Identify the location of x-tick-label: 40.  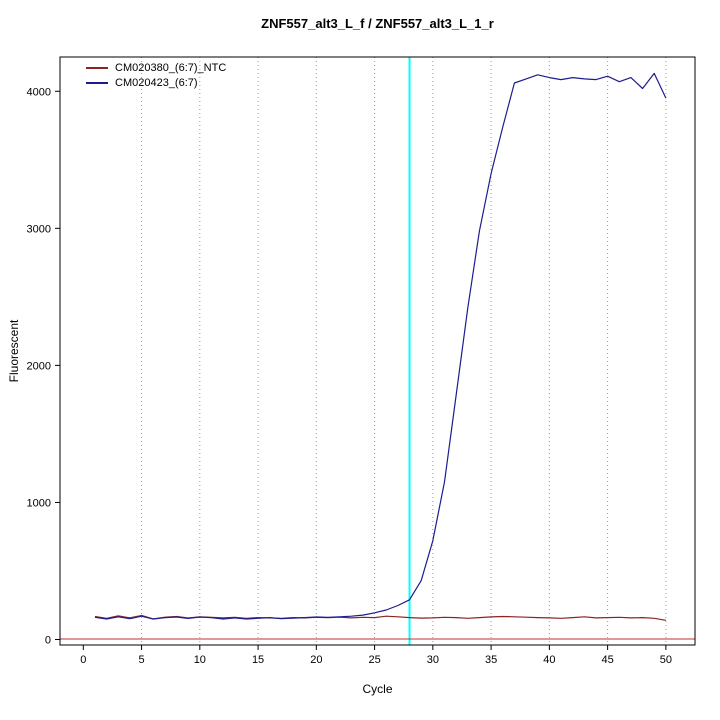
(549, 660).